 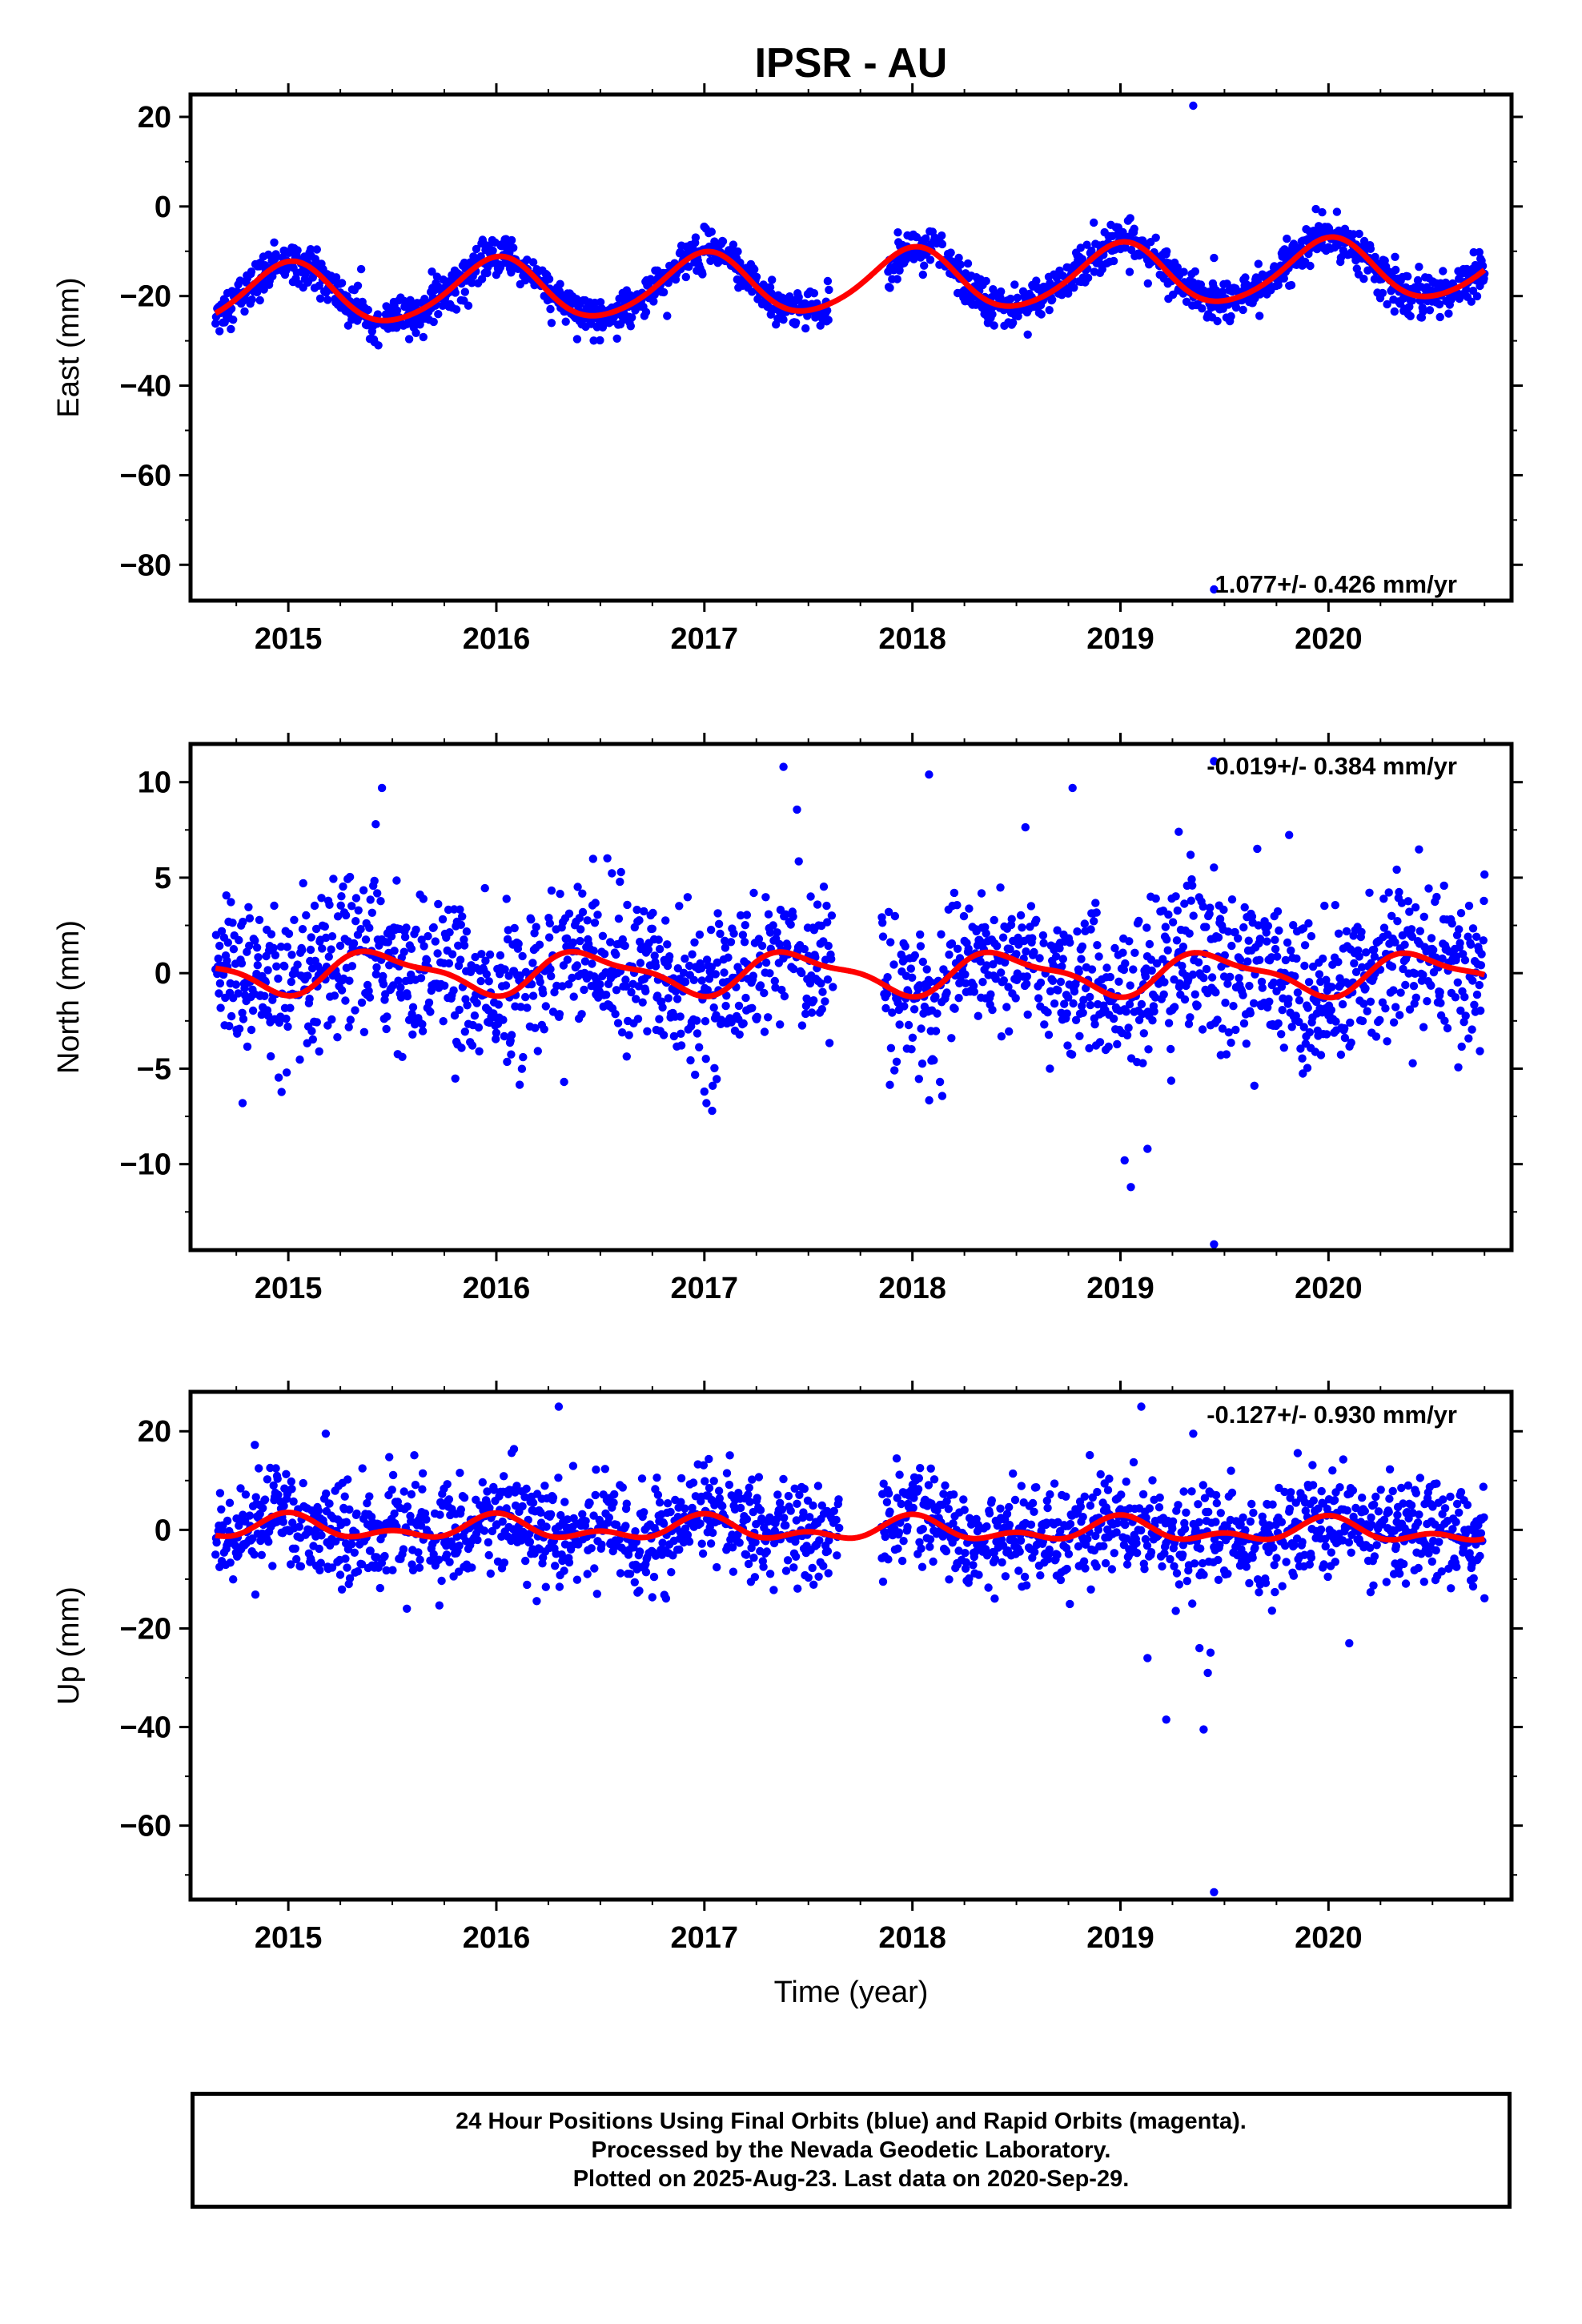 I want to click on model-curve, so click(x=850, y=974).